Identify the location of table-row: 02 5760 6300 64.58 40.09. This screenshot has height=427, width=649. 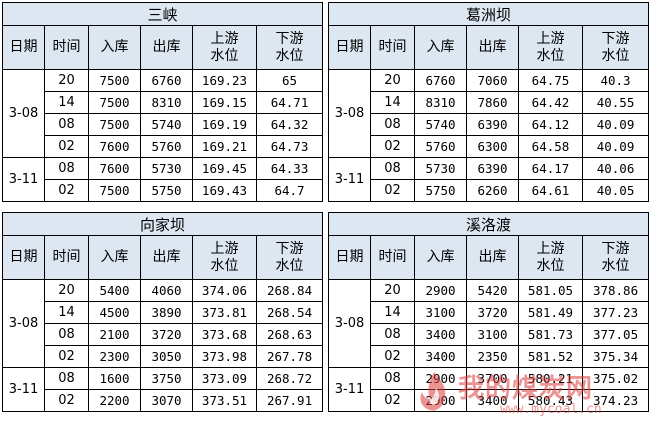
(489, 146).